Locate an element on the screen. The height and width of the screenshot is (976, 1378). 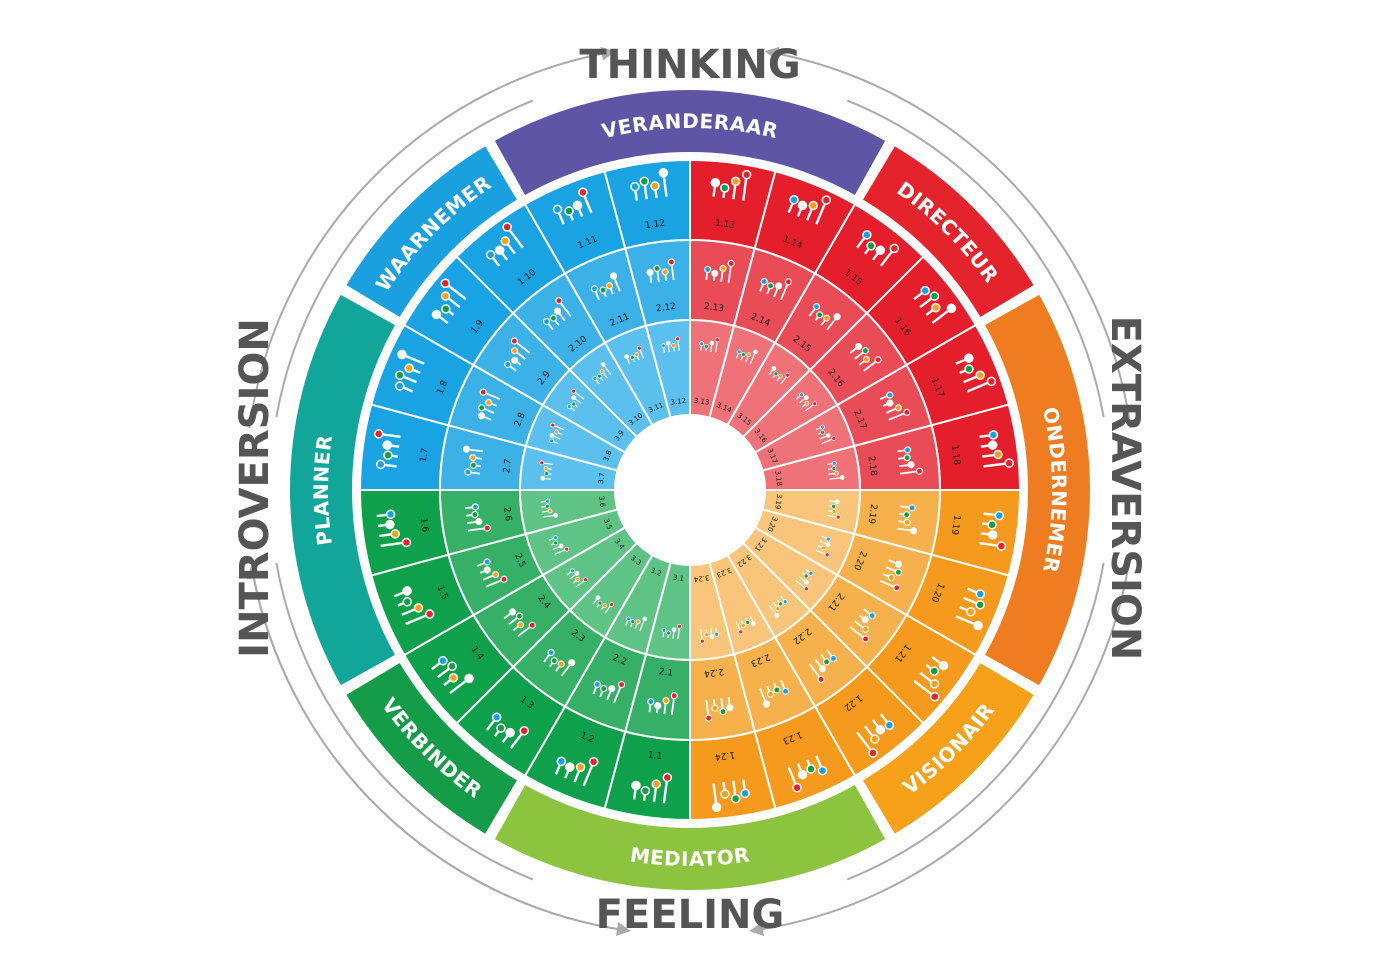
segment-label: 3.18 is located at coordinates (778, 478).